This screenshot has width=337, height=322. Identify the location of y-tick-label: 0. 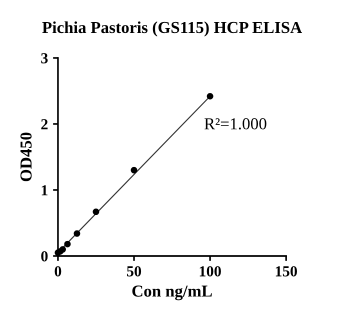
(44, 256).